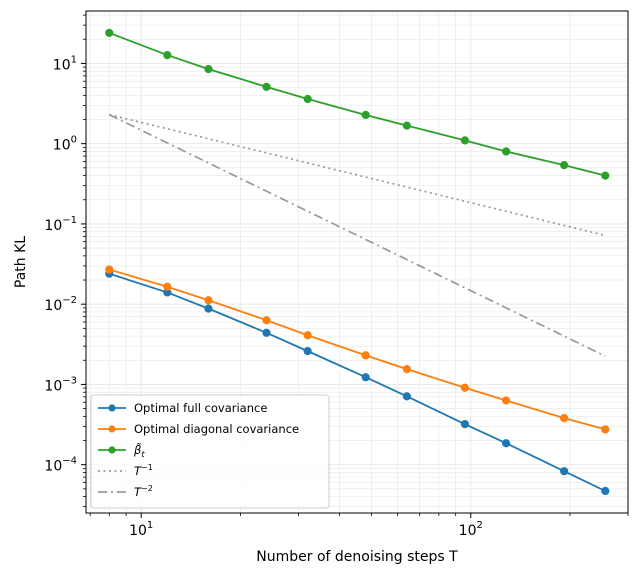 Image resolution: width=639 pixels, height=577 pixels. I want to click on y-axis-label: Path KL, so click(21, 262).